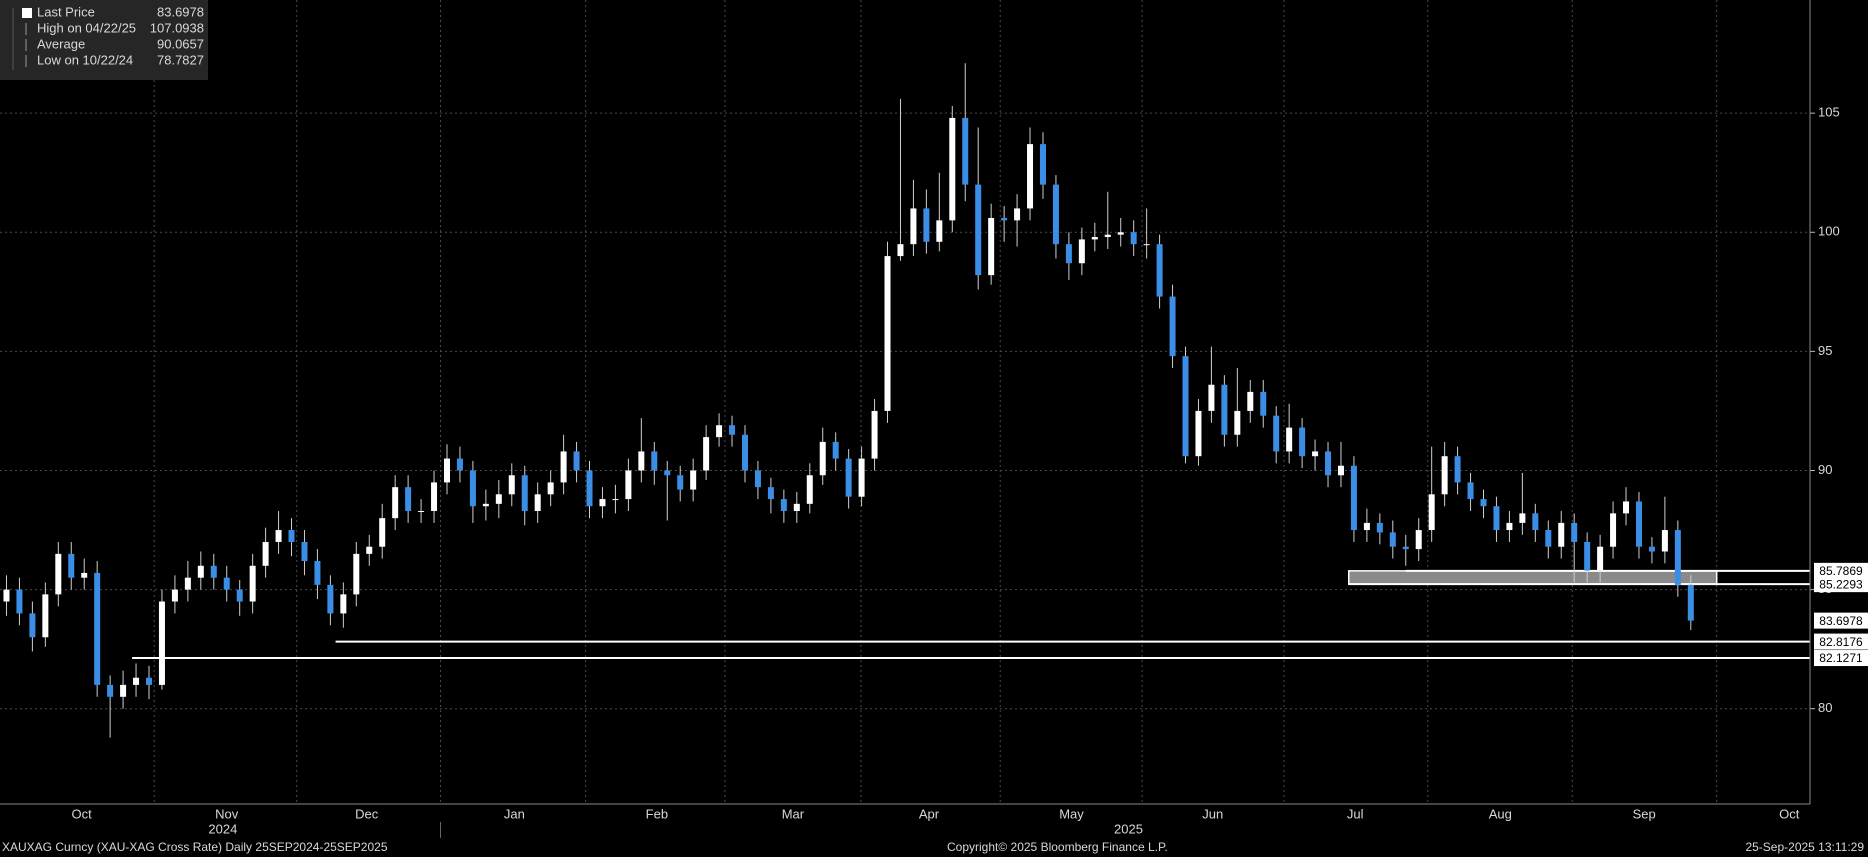 This screenshot has height=857, width=1868. I want to click on level-label: 85.2293, so click(1841, 584).